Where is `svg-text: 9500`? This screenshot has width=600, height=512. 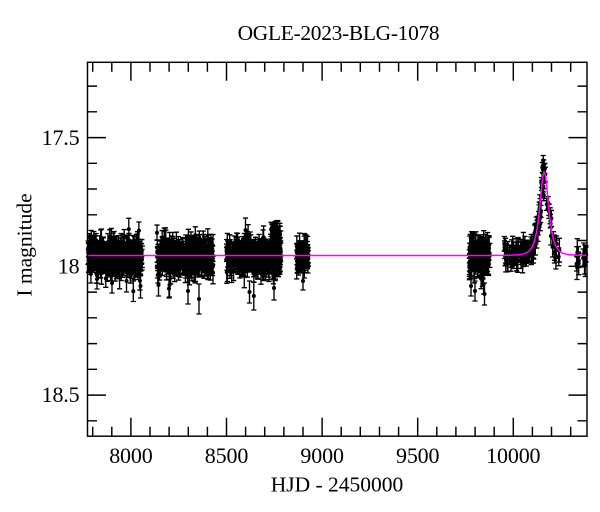 svg-text: 9500 is located at coordinates (418, 455).